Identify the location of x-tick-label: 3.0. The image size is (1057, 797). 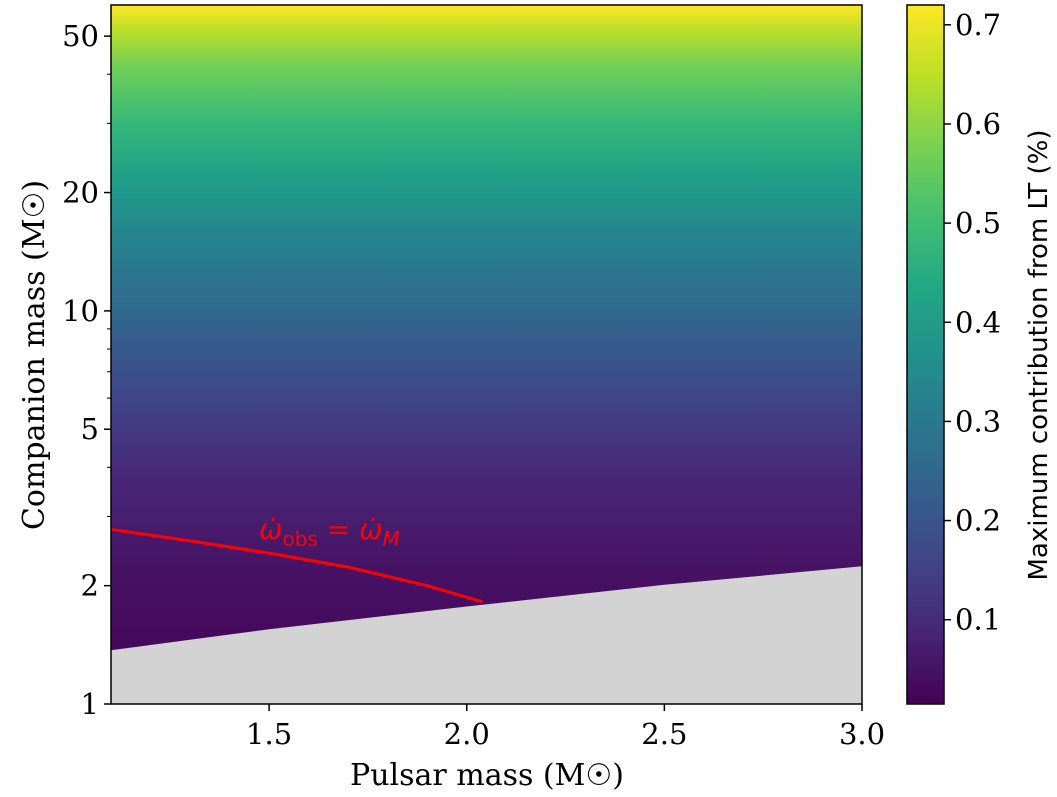
(862, 734).